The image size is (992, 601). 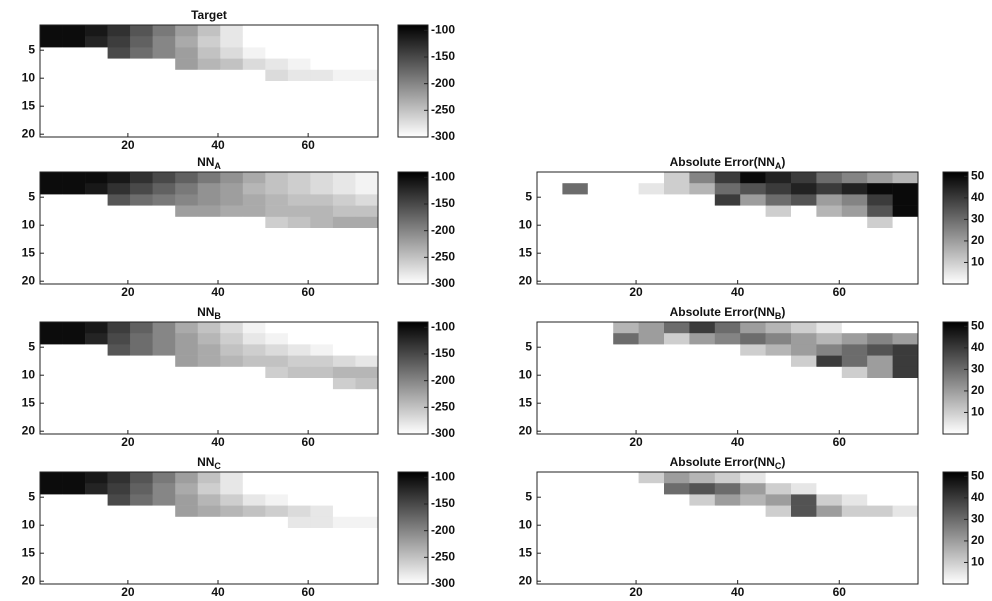 I want to click on x-tick-label: 60, so click(x=840, y=442).